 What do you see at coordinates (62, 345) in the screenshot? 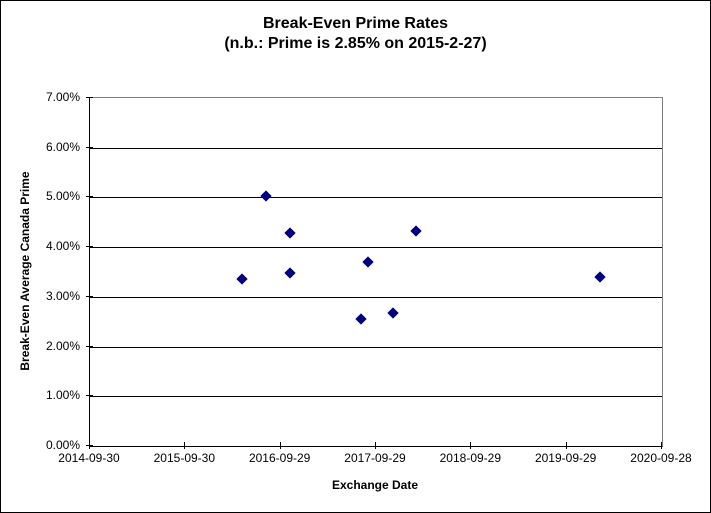
I see `y-tick-label: 2.00%` at bounding box center [62, 345].